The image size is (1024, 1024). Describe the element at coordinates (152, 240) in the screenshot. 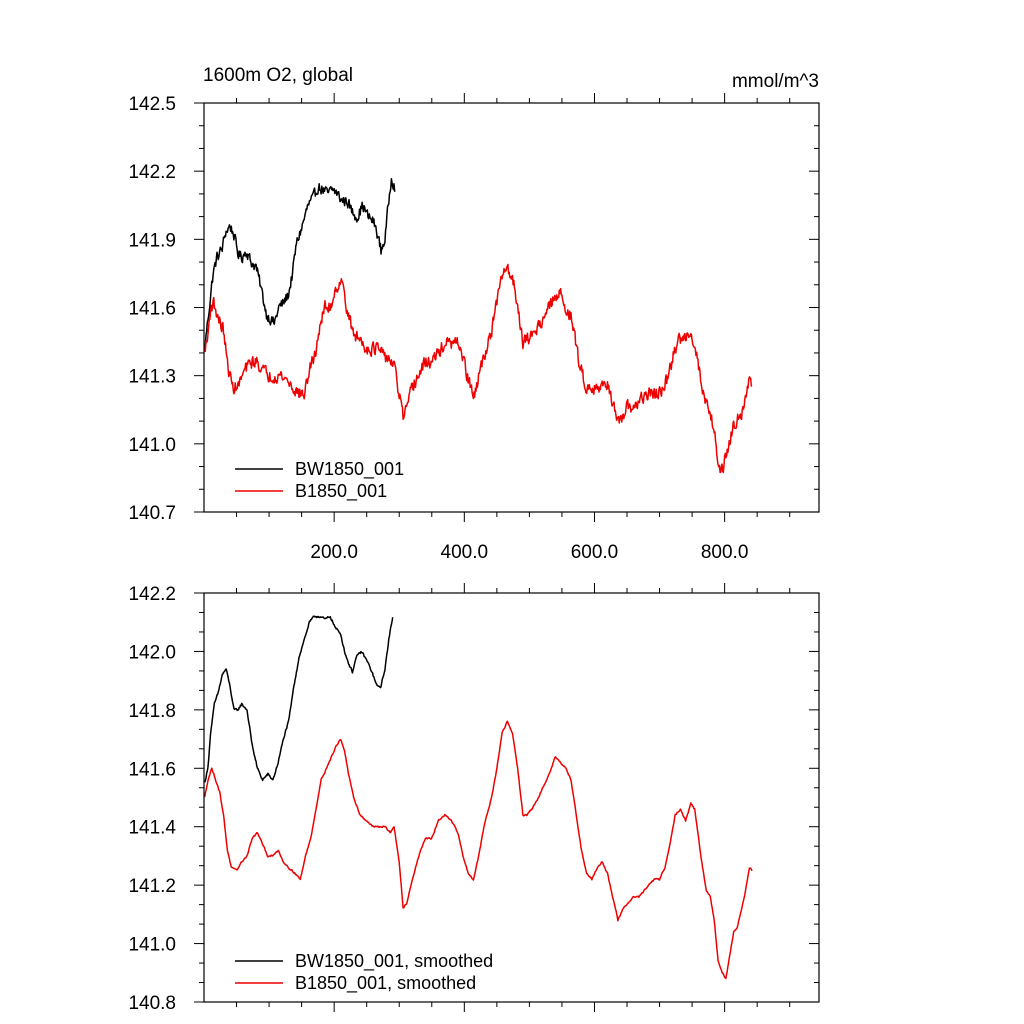

I see `y-tick-label: 141.9` at that location.